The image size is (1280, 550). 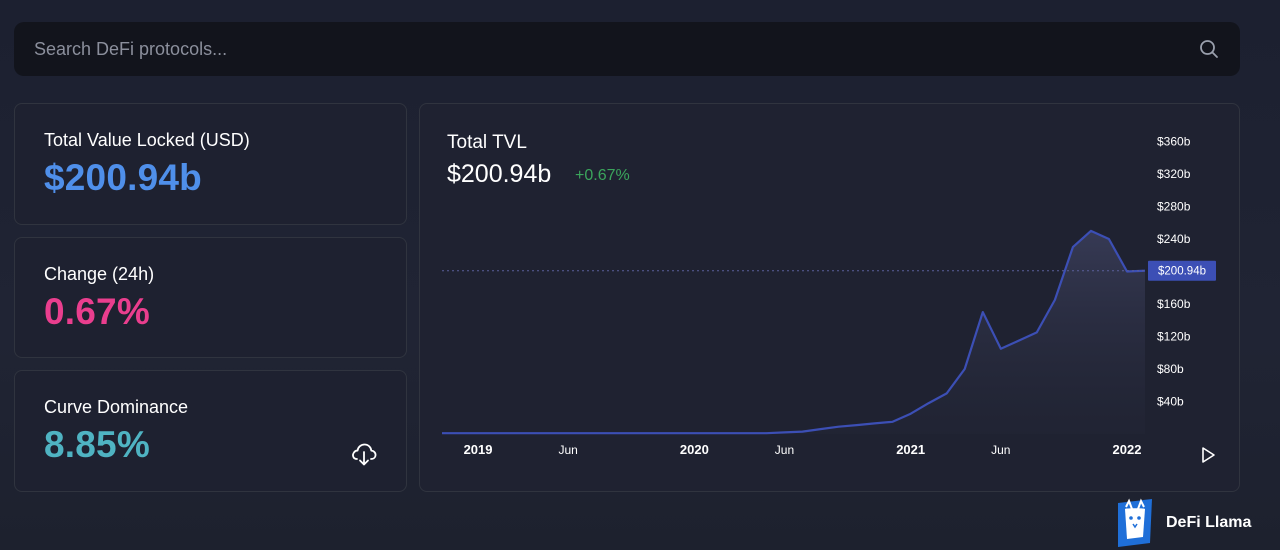 I want to click on search-input, so click(x=616, y=49).